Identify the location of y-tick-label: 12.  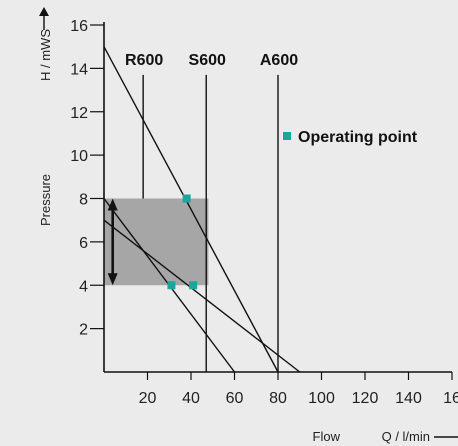
(79, 113).